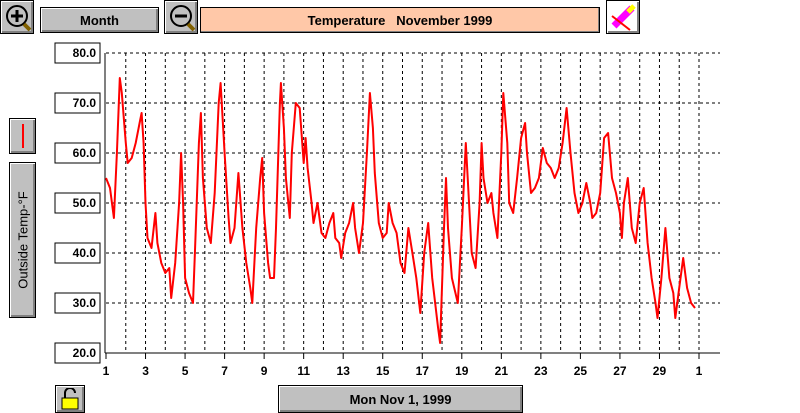 The width and height of the screenshot is (800, 413). I want to click on series-color-button, so click(22, 136).